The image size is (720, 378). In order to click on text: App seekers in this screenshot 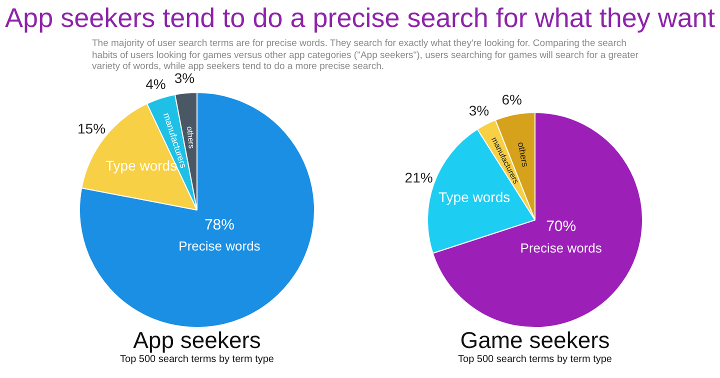, I will do `click(197, 340)`.